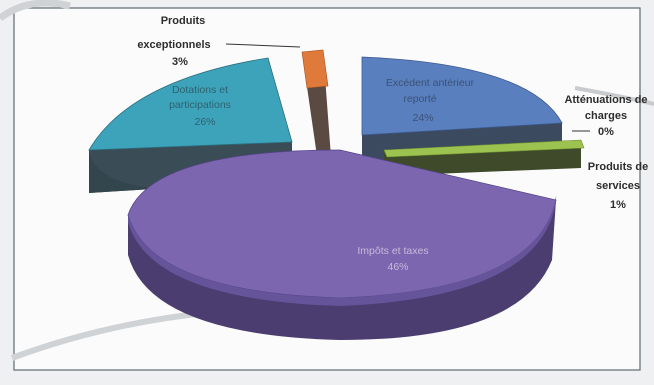 This screenshot has height=385, width=654. Describe the element at coordinates (606, 132) in the screenshot. I see `label-attenuations-pct: 0%` at that location.